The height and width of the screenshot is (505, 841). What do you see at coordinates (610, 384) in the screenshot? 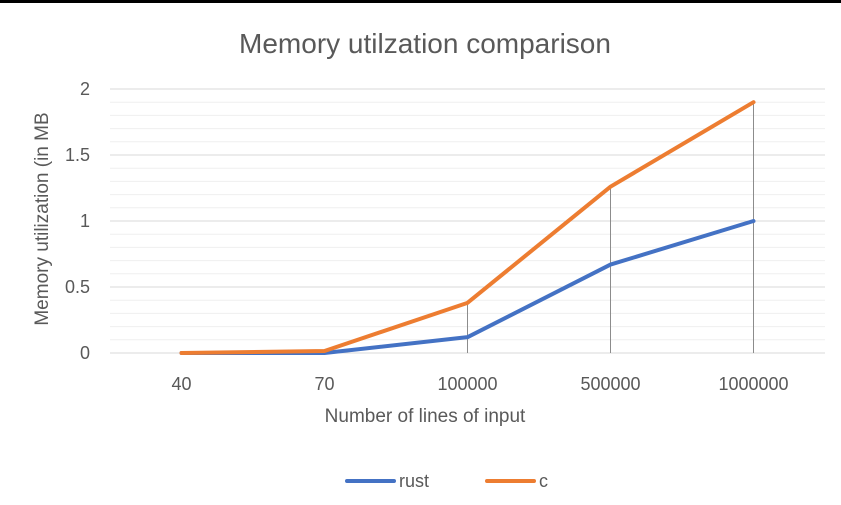
I see `x-tick-label: 500000` at bounding box center [610, 384].